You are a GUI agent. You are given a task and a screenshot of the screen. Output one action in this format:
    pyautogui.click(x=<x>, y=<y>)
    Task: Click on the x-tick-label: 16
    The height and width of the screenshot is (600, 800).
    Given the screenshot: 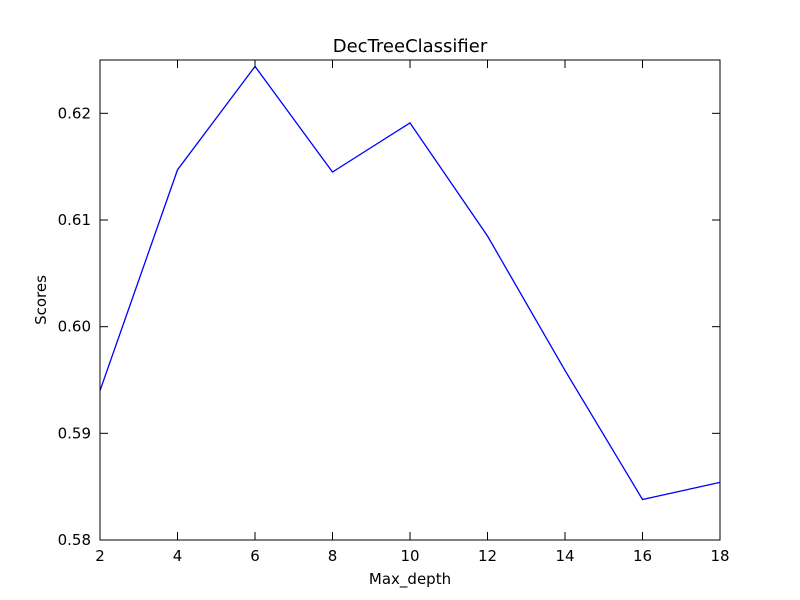 What is the action you would take?
    pyautogui.click(x=642, y=556)
    